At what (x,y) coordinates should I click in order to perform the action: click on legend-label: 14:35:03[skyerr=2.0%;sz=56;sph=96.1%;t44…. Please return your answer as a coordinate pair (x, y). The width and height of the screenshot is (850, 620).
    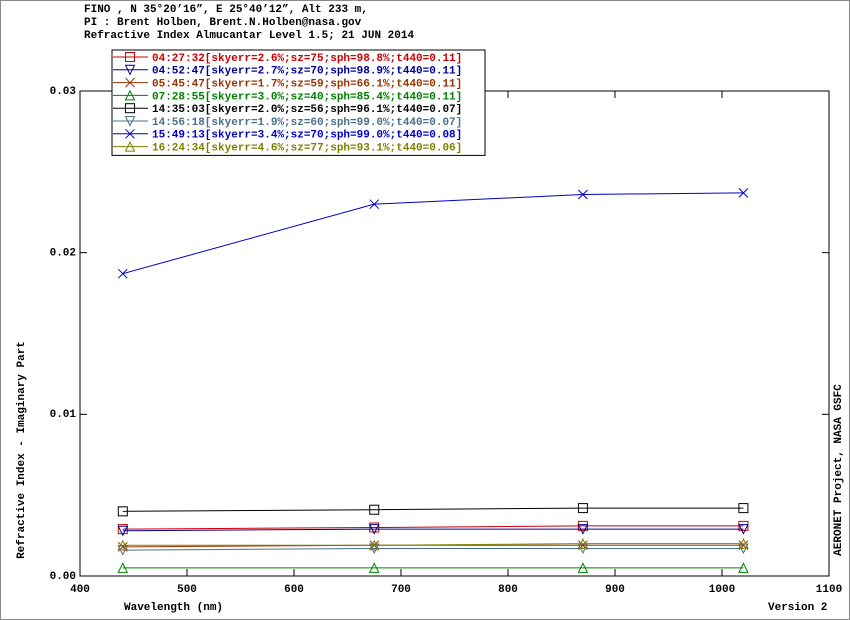
    Looking at the image, I should click on (307, 110).